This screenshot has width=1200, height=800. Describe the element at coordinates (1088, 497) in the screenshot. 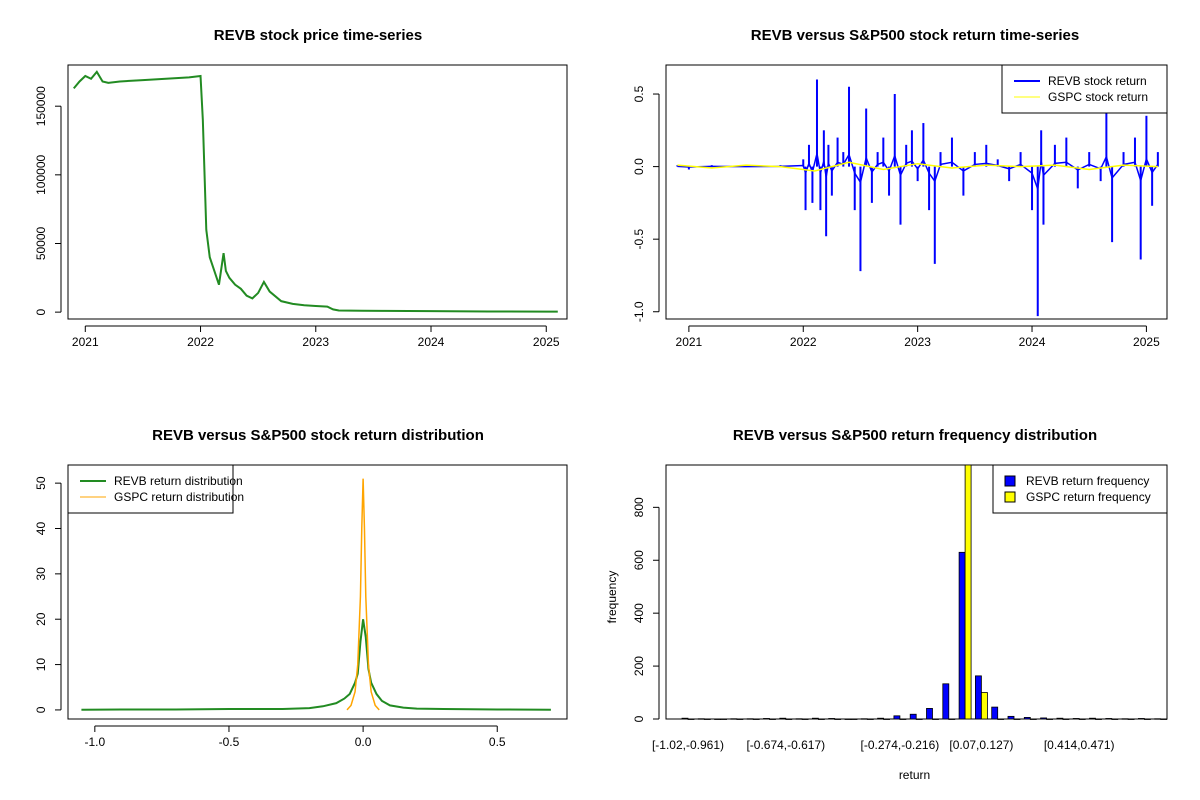

I see `histogram-legend-label: GSPC return frequency` at that location.